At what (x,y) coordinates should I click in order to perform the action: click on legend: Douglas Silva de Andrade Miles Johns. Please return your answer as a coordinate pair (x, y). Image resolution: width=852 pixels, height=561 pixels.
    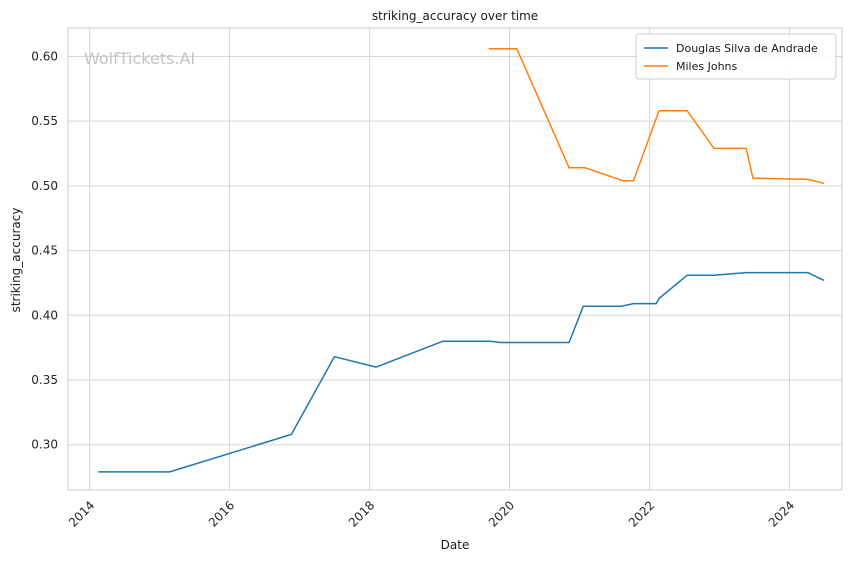
    Looking at the image, I should click on (736, 56).